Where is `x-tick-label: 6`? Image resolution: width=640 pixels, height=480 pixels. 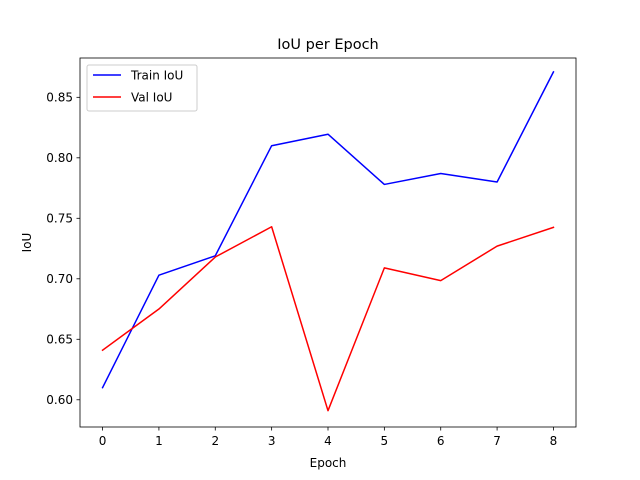
x-tick-label: 6 is located at coordinates (441, 441).